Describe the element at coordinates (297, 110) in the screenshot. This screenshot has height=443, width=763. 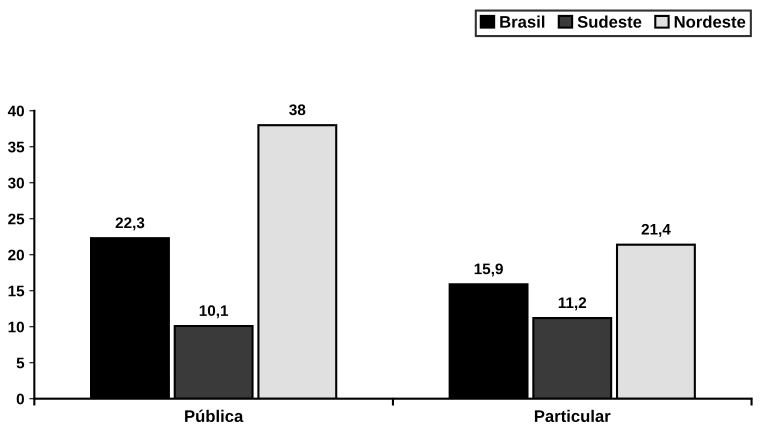
I see `data-label: 38` at that location.